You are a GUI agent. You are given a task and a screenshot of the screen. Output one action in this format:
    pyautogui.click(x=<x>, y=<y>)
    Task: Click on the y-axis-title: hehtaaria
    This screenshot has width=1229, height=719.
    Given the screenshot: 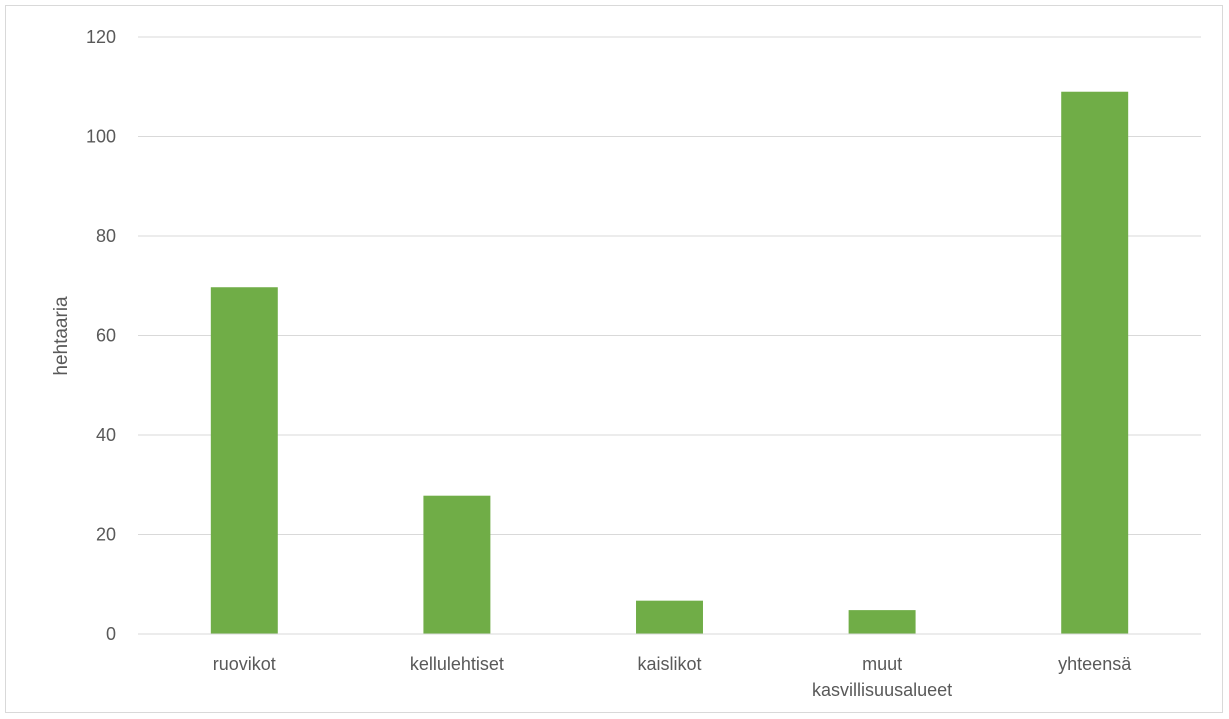 What is the action you would take?
    pyautogui.click(x=61, y=336)
    